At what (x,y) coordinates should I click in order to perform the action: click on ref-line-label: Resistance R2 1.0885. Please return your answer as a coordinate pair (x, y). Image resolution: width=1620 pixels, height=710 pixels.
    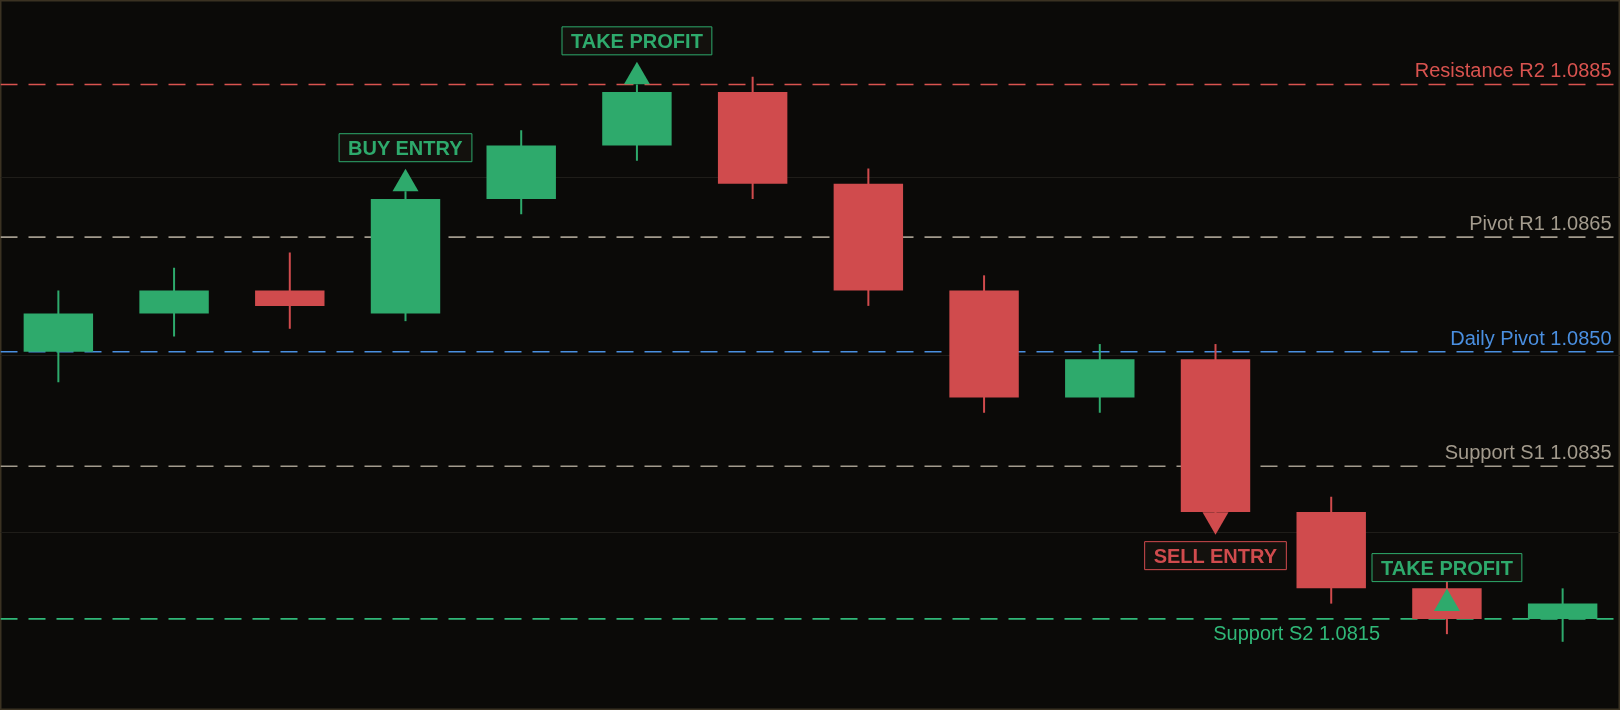
    Looking at the image, I should click on (1513, 70).